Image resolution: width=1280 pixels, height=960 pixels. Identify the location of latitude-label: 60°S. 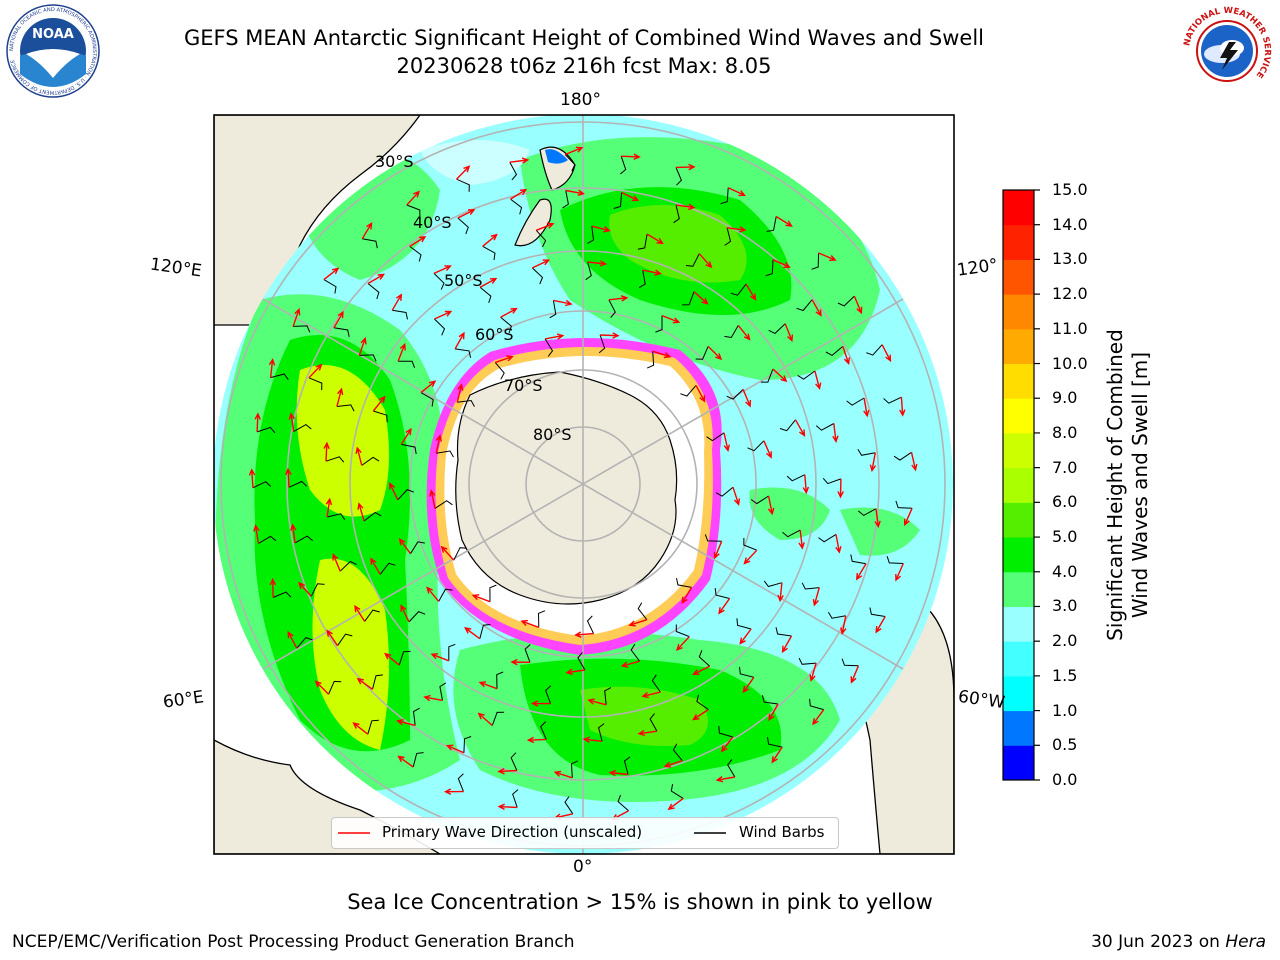
(494, 334).